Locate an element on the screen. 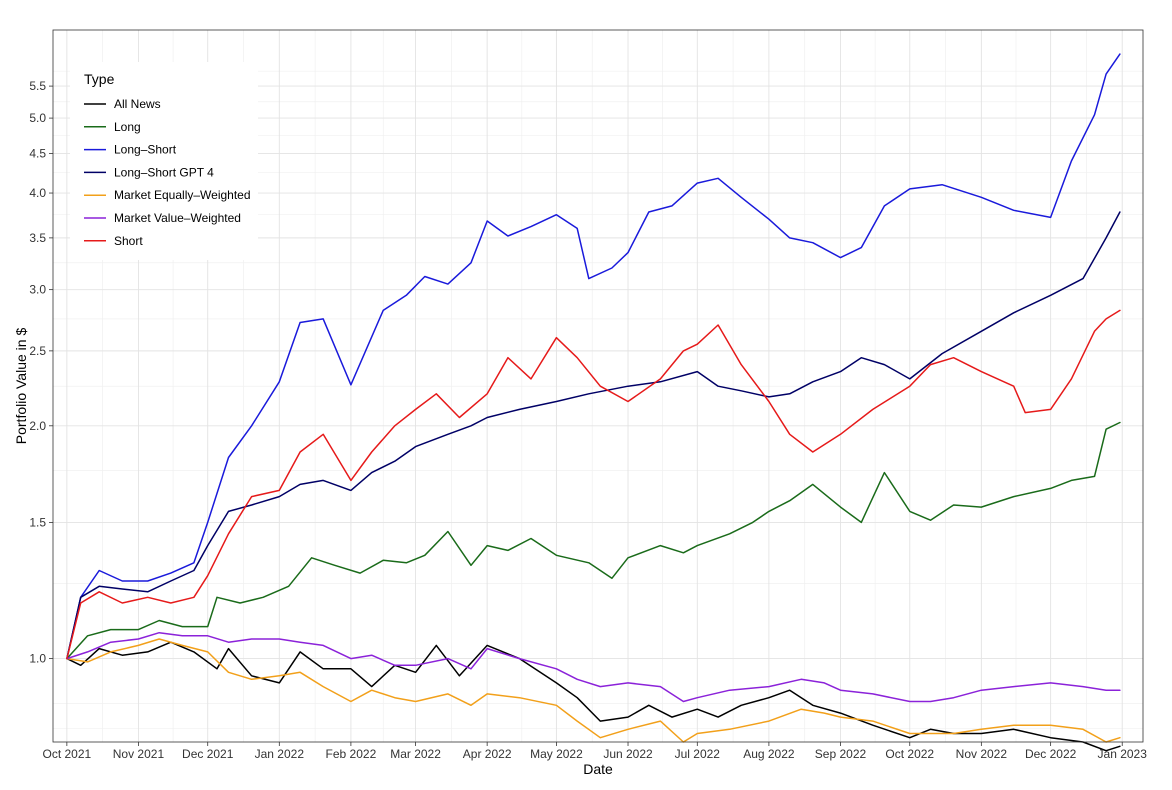 Image resolution: width=1172 pixels, height=790 pixels. x-tick-label: Nov 2022 is located at coordinates (982, 754).